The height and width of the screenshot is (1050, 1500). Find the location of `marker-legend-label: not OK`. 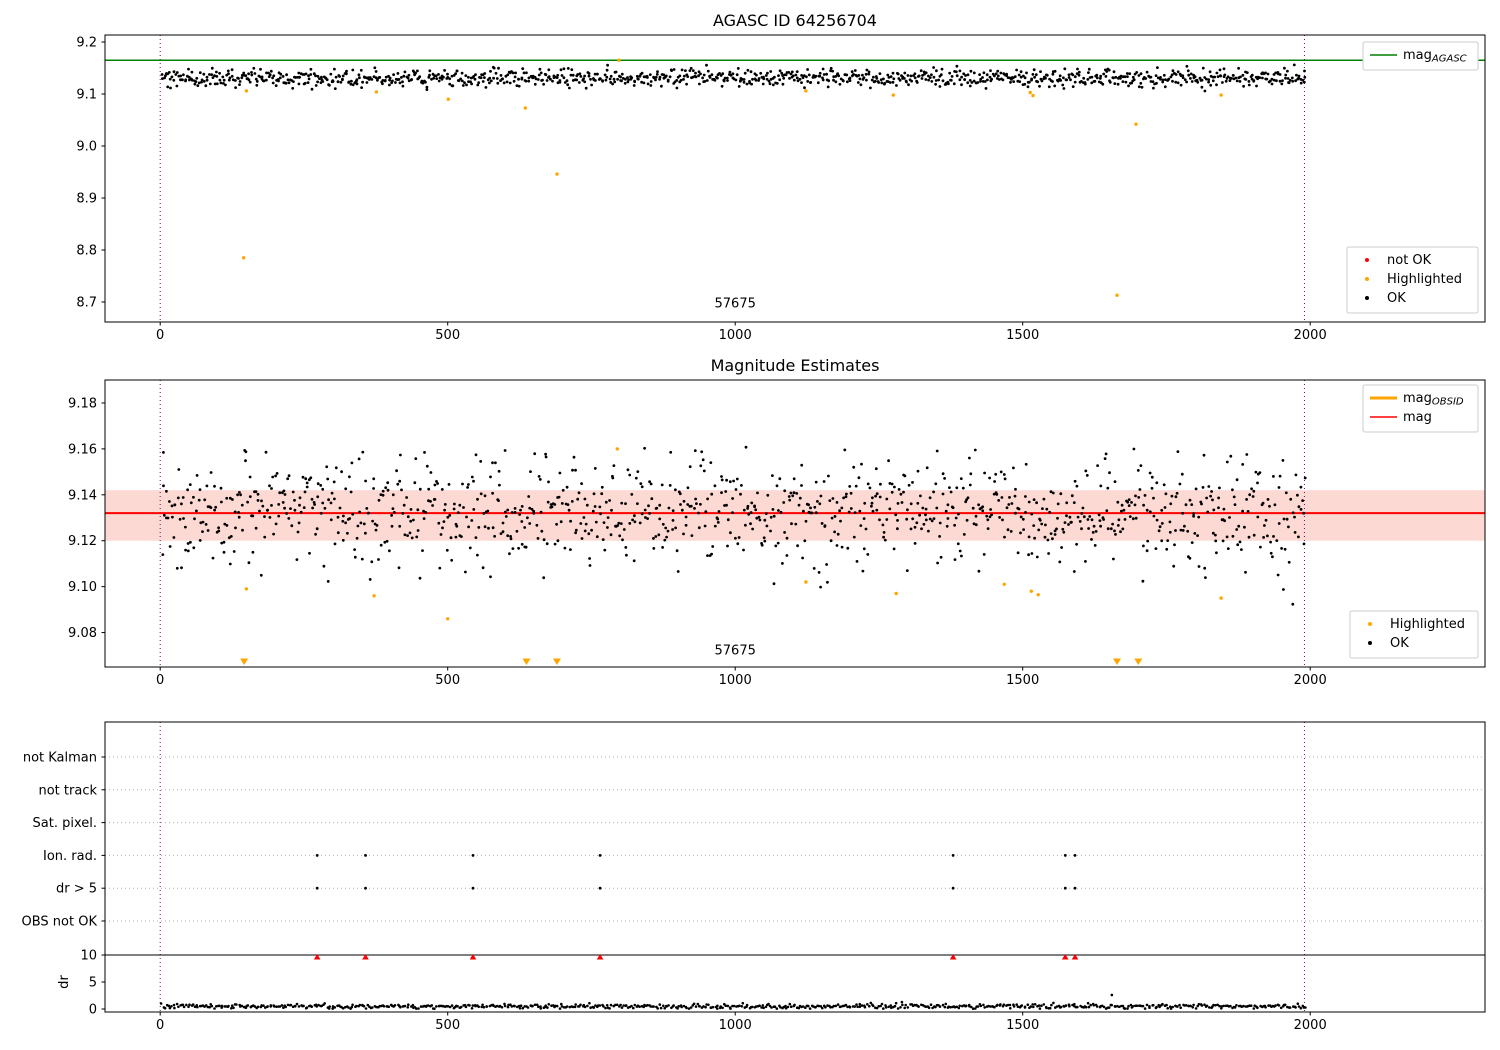

marker-legend-label: not OK is located at coordinates (1409, 260).